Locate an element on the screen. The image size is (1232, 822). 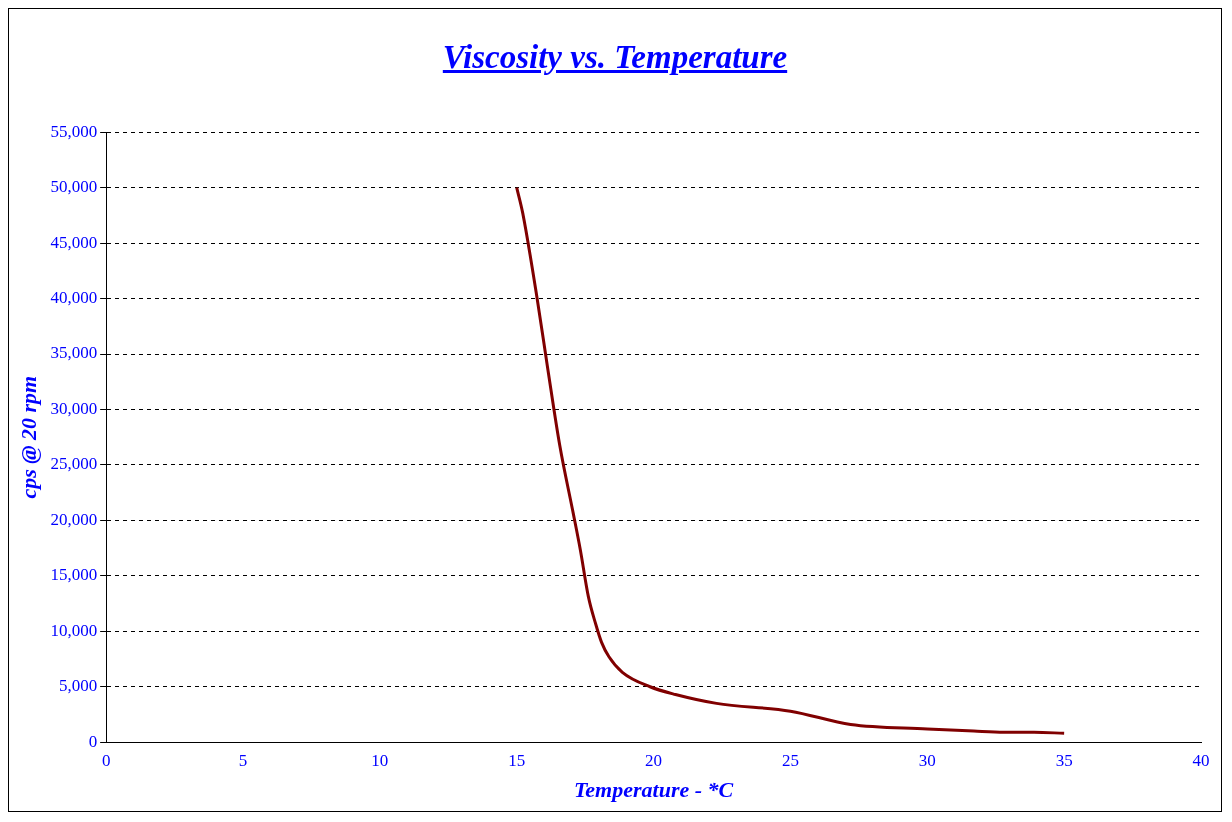
chart-title: Viscosity vs. Temperature is located at coordinates (615, 58).